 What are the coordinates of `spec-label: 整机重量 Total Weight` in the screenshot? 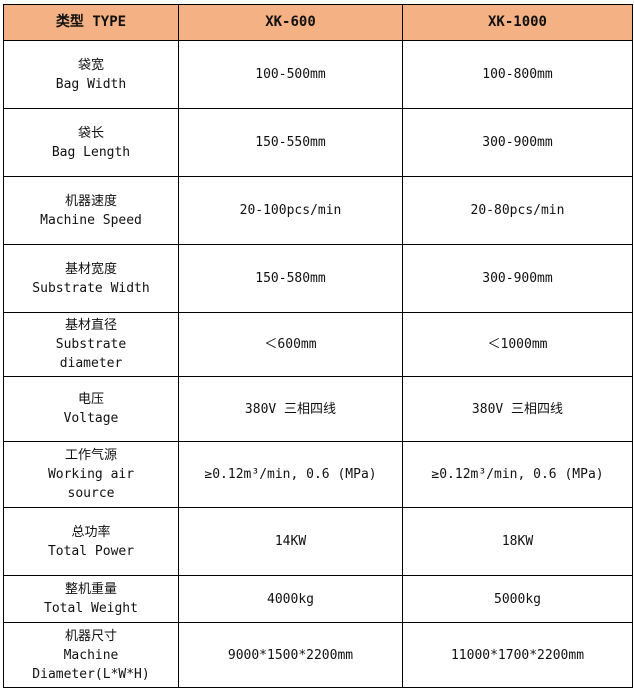 It's located at (91, 599).